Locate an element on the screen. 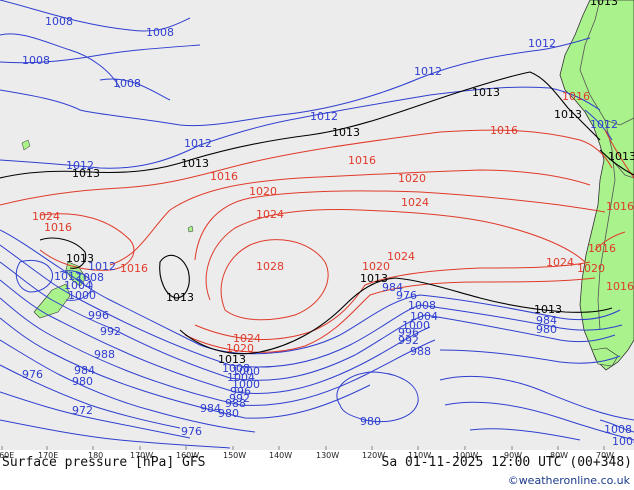 Image resolution: width=634 pixels, height=490 pixels. tick-label: 140W is located at coordinates (280, 455).